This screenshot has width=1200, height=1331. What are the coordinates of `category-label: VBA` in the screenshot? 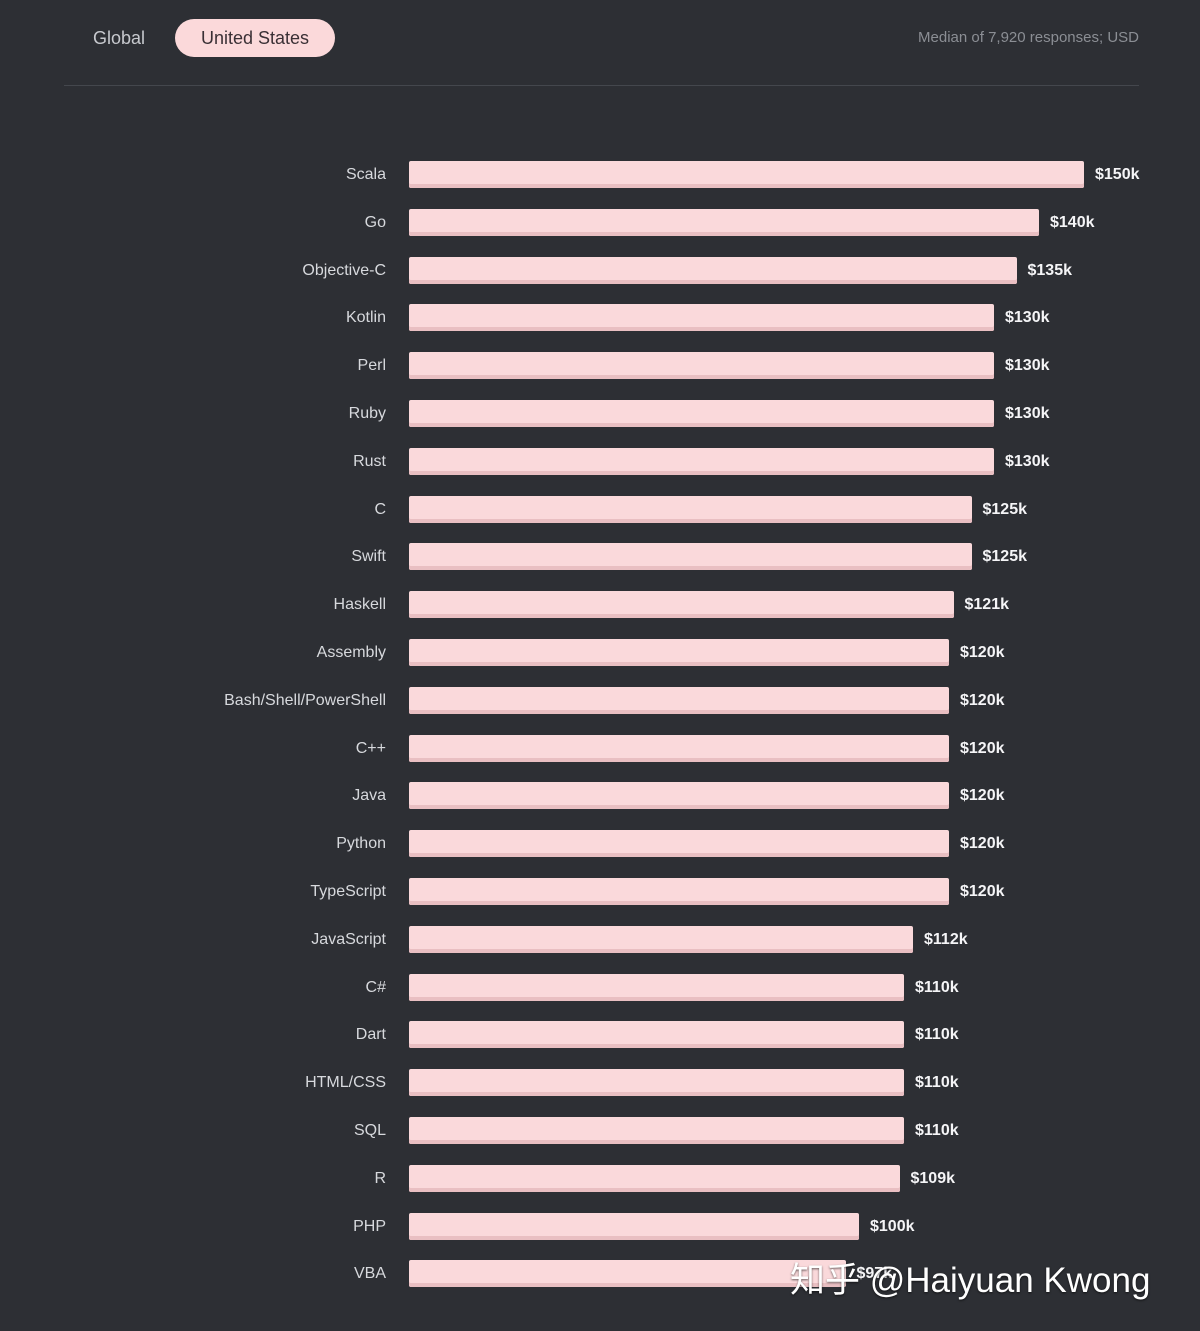 It's located at (369, 1274).